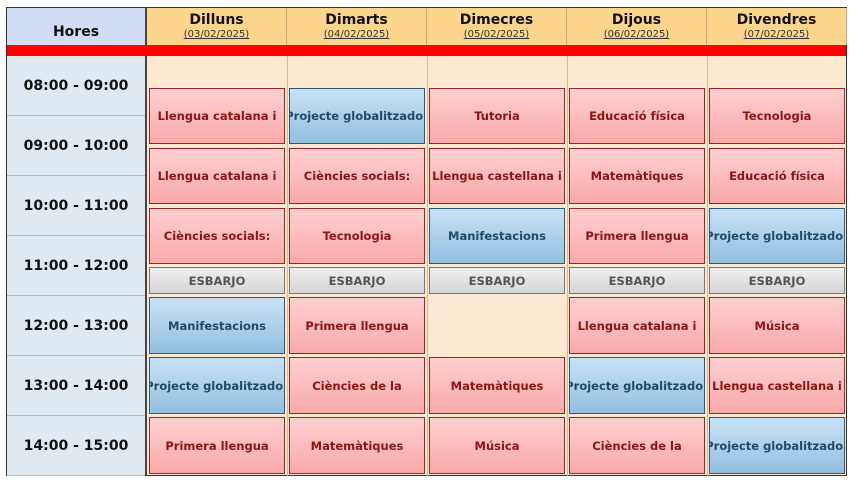  Describe the element at coordinates (496, 20) in the screenshot. I see `day-name: Dimecres` at that location.